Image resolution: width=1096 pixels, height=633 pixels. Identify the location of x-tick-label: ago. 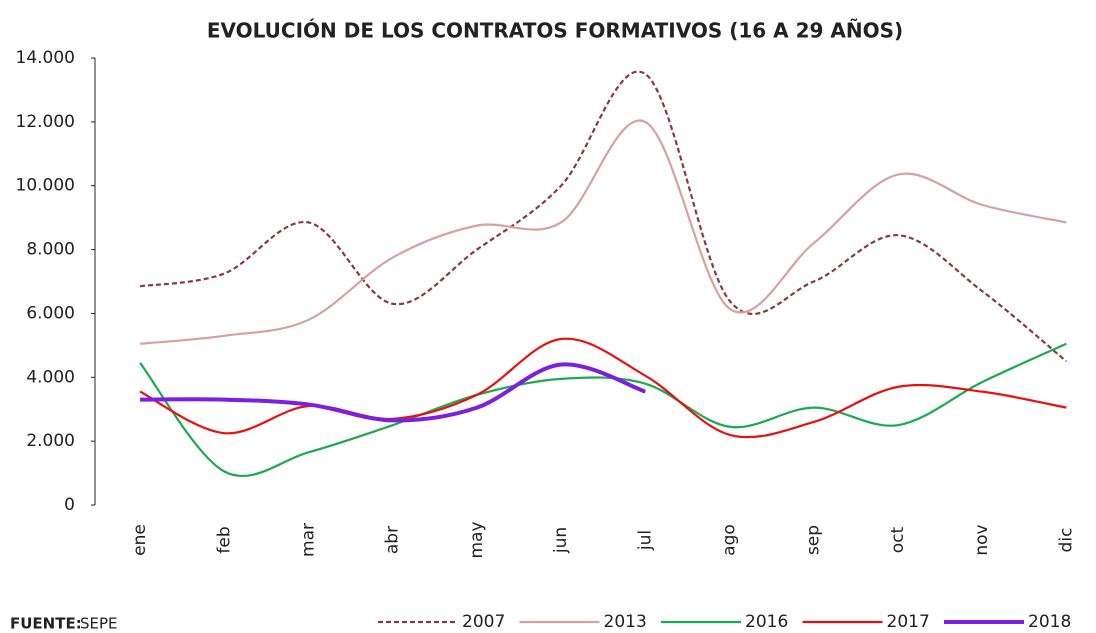
(730, 540).